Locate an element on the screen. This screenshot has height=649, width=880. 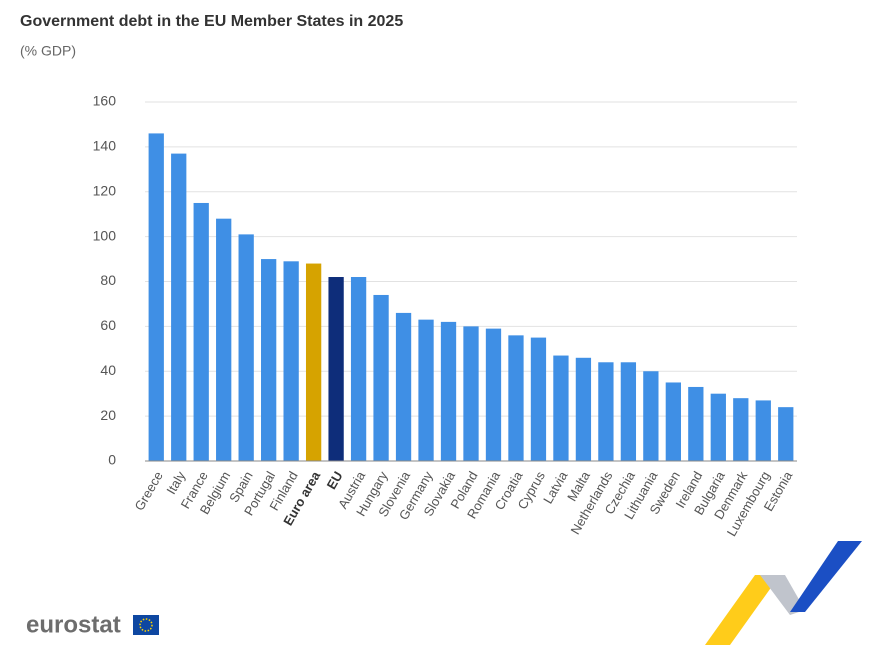
chart-subtitle: (% GDP) is located at coordinates (48, 51).